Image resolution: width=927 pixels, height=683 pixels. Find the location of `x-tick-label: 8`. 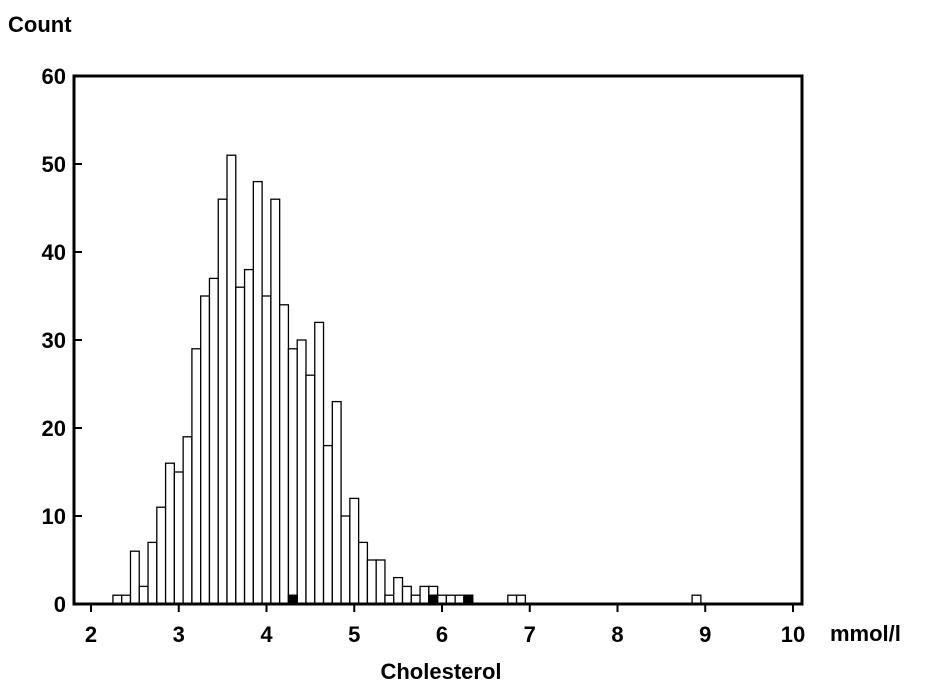

x-tick-label: 8 is located at coordinates (617, 634).